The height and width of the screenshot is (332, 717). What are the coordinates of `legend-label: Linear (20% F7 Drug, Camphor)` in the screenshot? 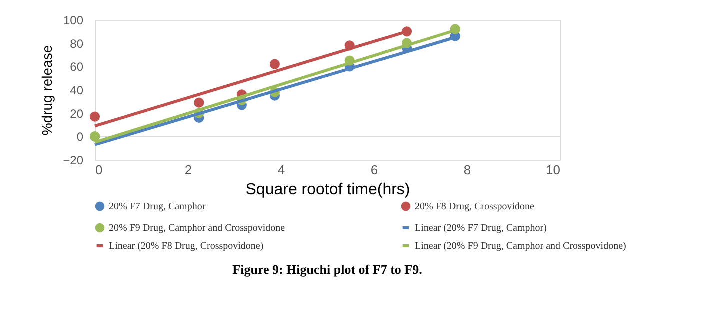 It's located at (481, 228).